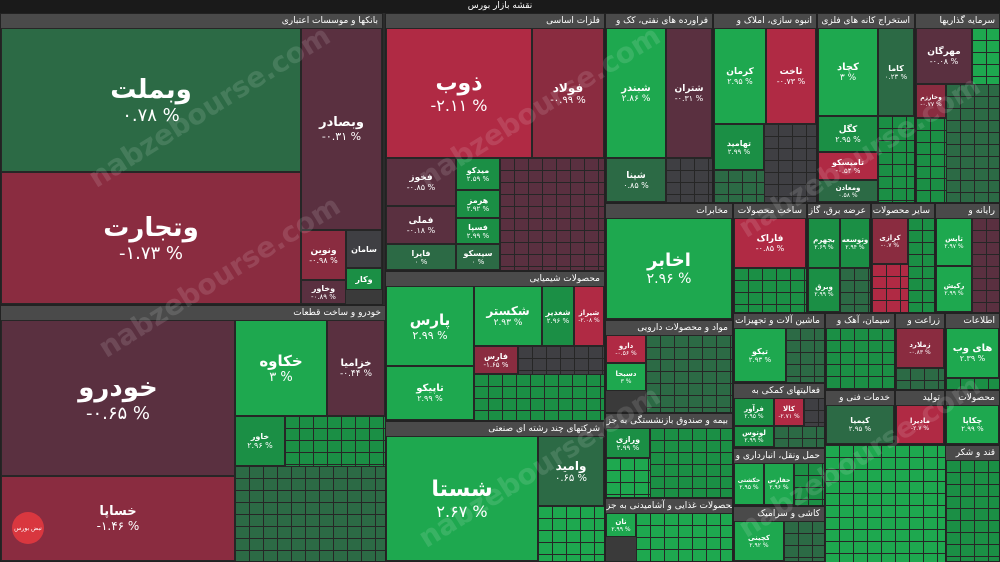 The height and width of the screenshot is (562, 1000). What do you see at coordinates (739, 147) in the screenshot?
I see `cell-tehamid: تهامید ۲.۹۹ %` at bounding box center [739, 147].